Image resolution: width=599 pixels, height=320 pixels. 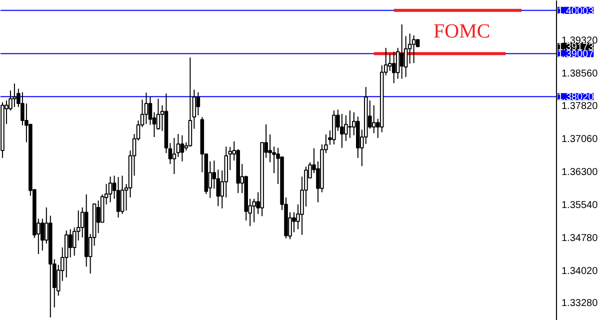 What do you see at coordinates (576, 11) in the screenshot?
I see `ref-line-label: 1.40003` at bounding box center [576, 11].